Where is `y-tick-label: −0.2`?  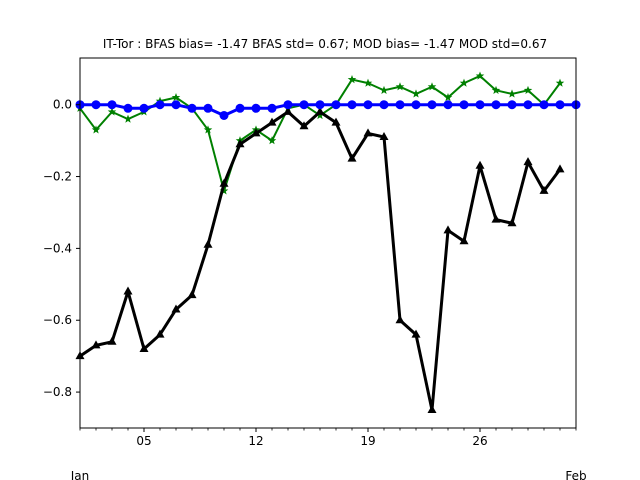
y-tick-label: −0.2 is located at coordinates (57, 177).